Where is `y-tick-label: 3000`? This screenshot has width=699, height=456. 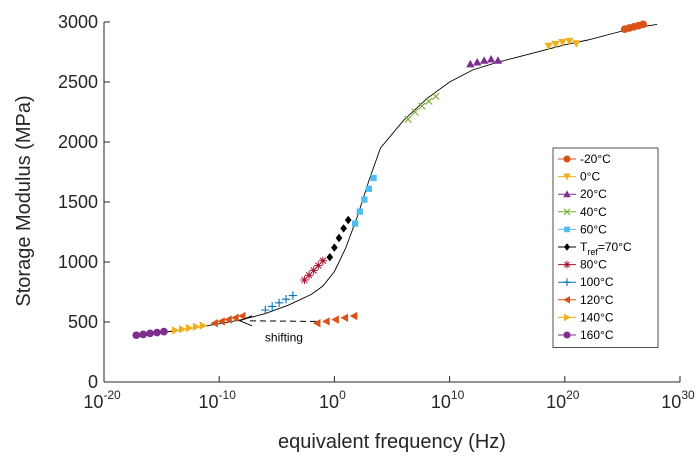
y-tick-label: 3000 is located at coordinates (78, 22).